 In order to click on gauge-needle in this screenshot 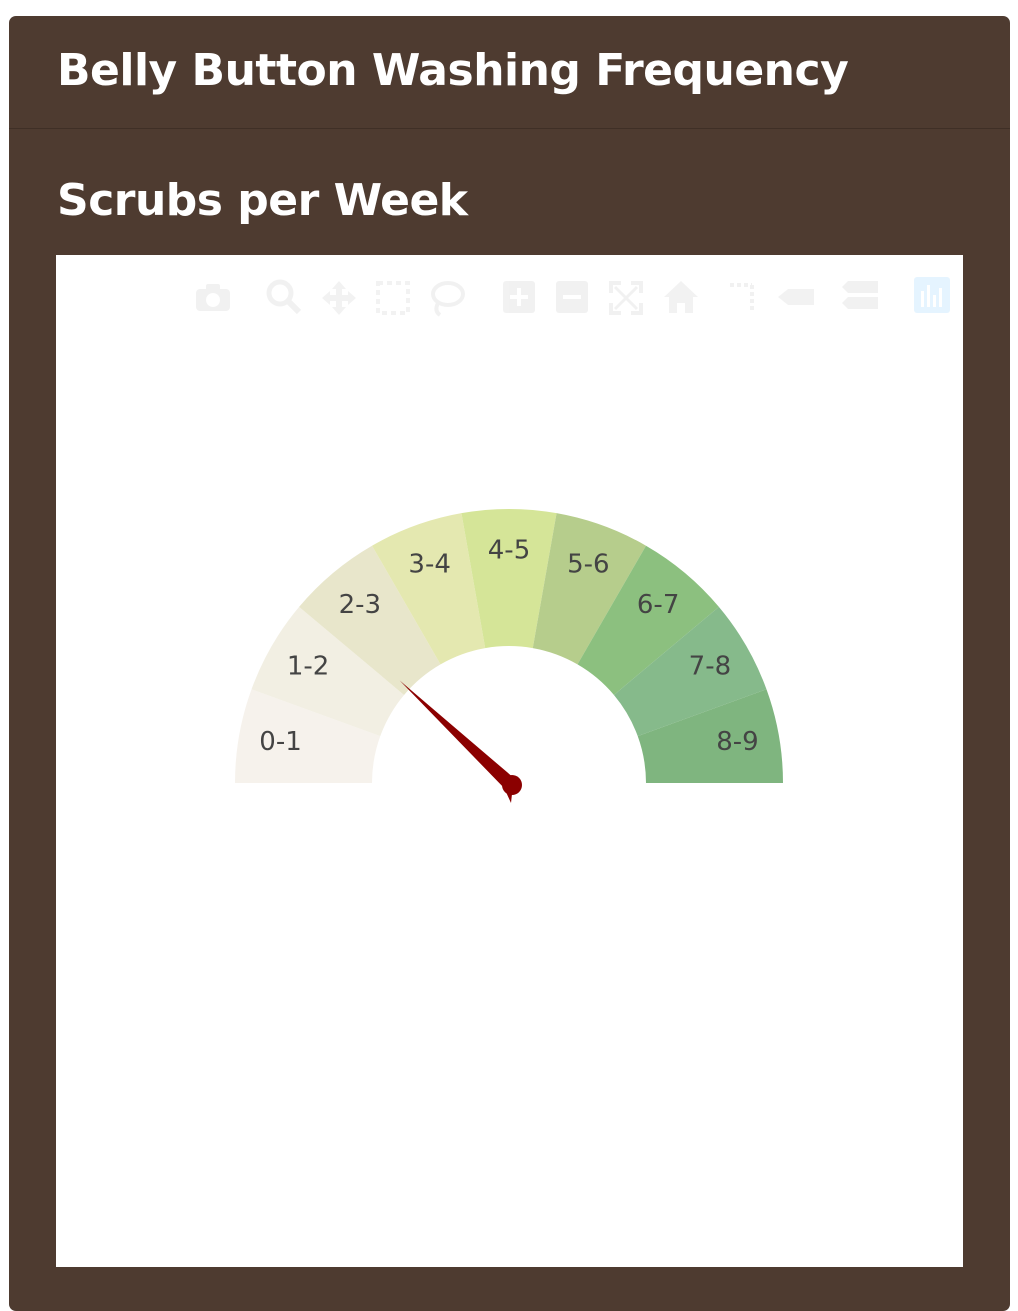, I will do `click(456, 741)`.